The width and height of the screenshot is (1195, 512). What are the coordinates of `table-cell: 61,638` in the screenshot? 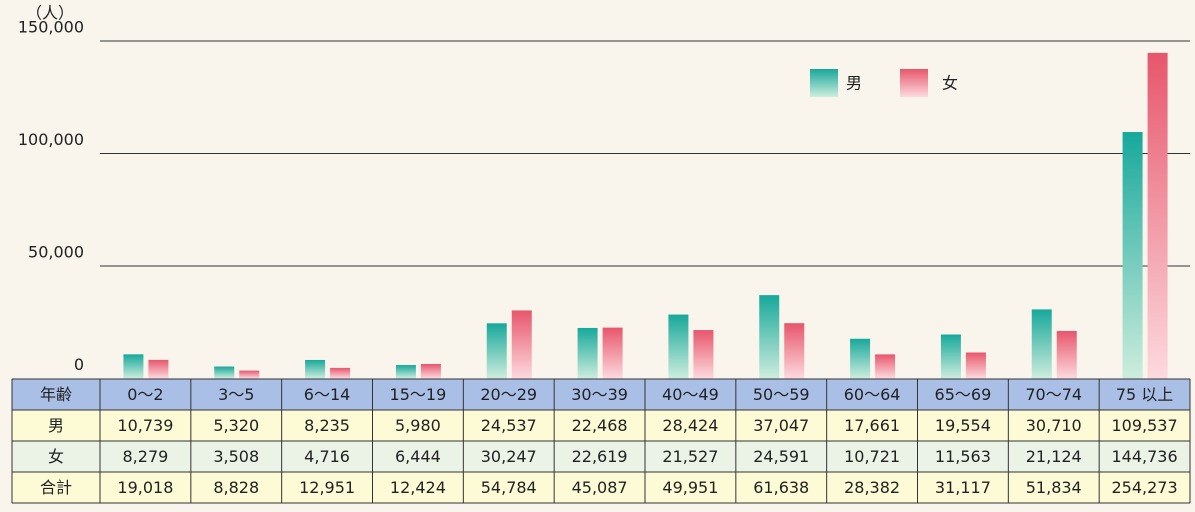 It's located at (781, 487).